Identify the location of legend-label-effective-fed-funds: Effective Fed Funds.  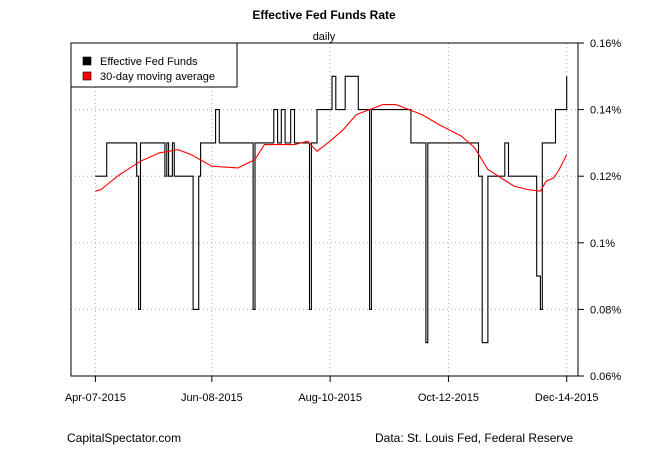
(149, 62).